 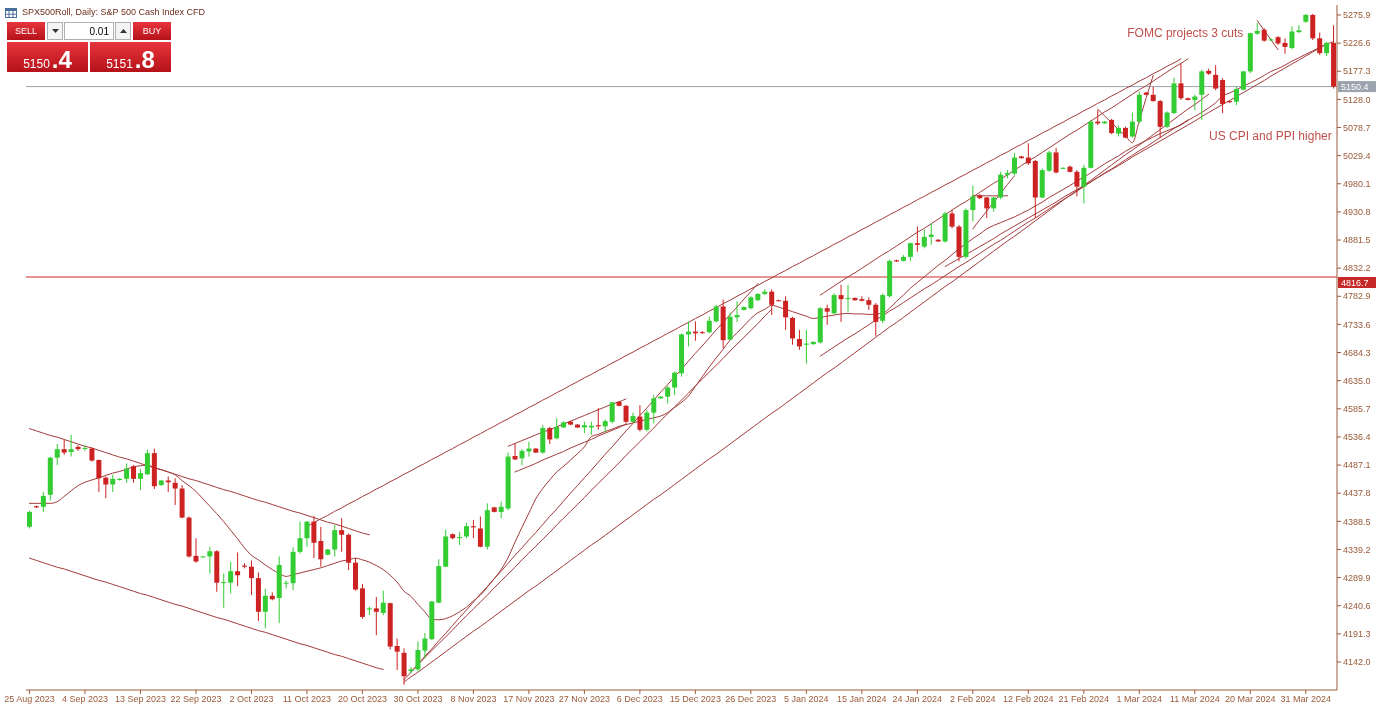 What do you see at coordinates (1355, 282) in the screenshot?
I see `ref-line-label: 4816.7` at bounding box center [1355, 282].